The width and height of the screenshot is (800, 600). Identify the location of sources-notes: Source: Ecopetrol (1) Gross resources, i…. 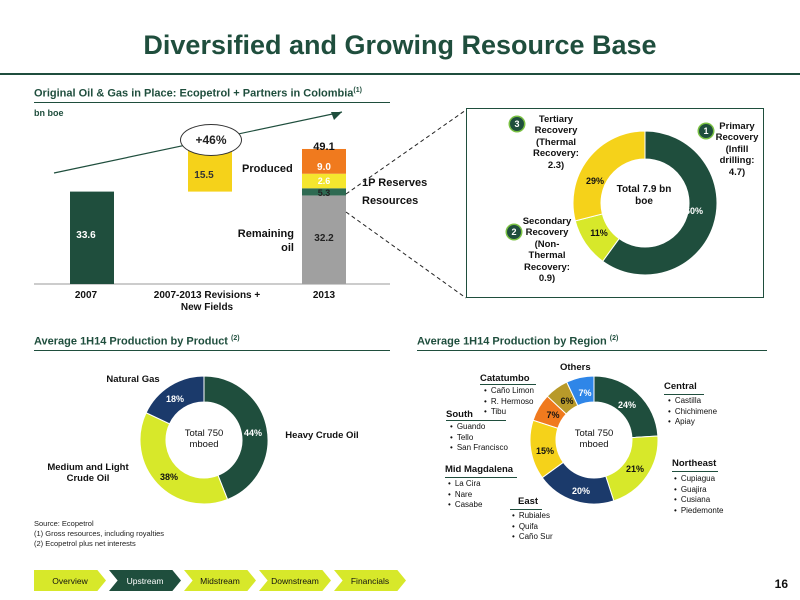
(99, 534).